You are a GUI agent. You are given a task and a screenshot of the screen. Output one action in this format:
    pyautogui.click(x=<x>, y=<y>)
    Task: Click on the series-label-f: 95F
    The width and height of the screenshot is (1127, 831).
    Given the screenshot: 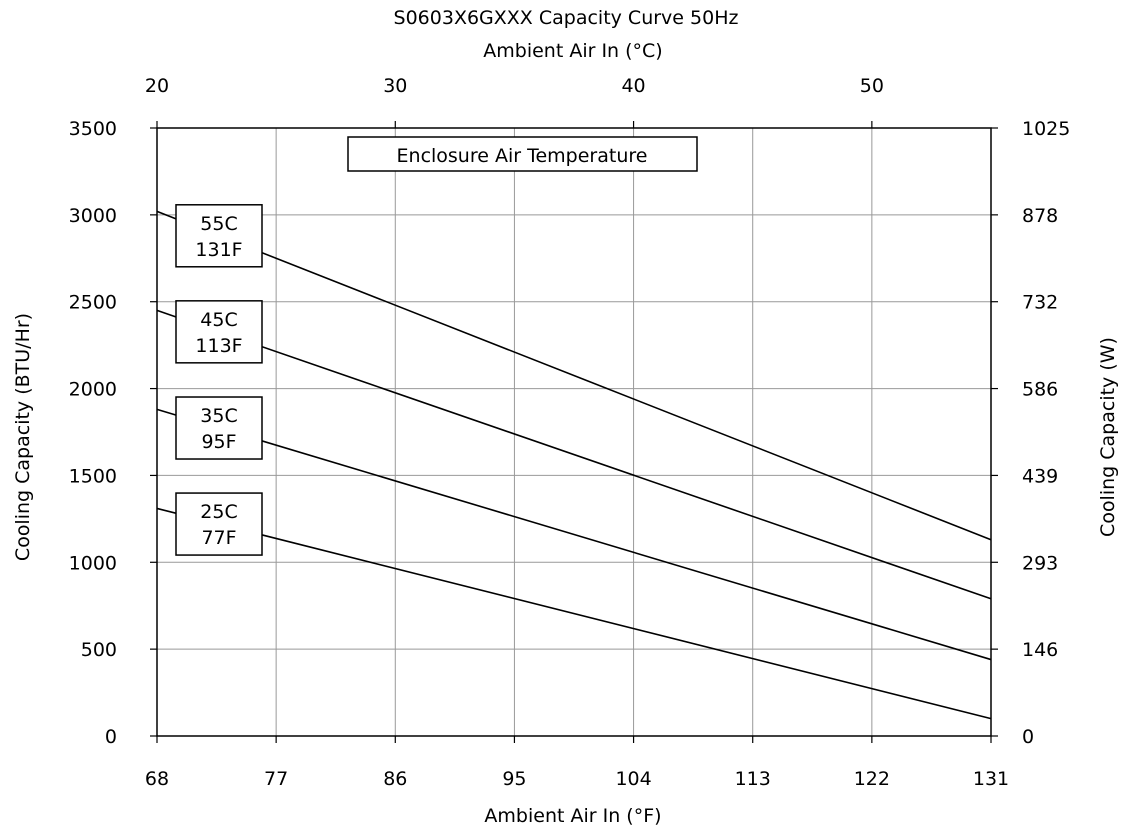 What is the action you would take?
    pyautogui.click(x=218, y=442)
    